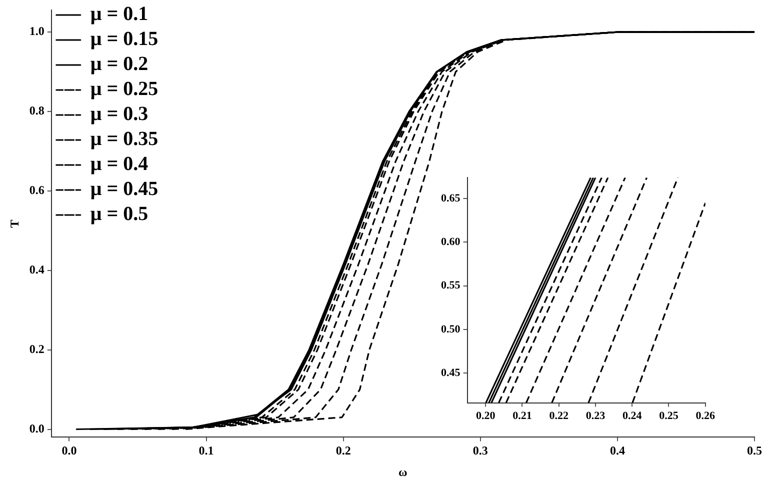 The image size is (765, 486). What do you see at coordinates (451, 329) in the screenshot?
I see `y-tick-label: 0.50` at bounding box center [451, 329].